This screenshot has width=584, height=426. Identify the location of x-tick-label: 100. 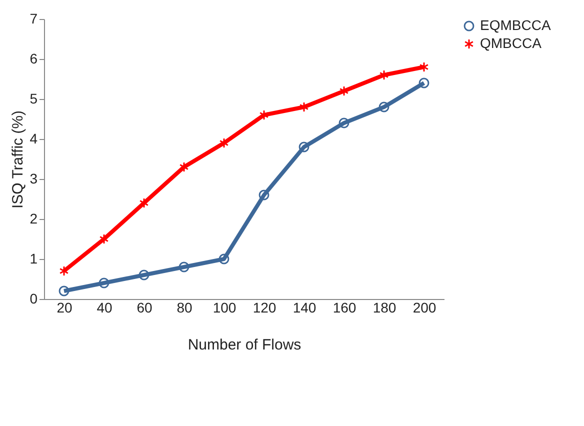
(224, 308).